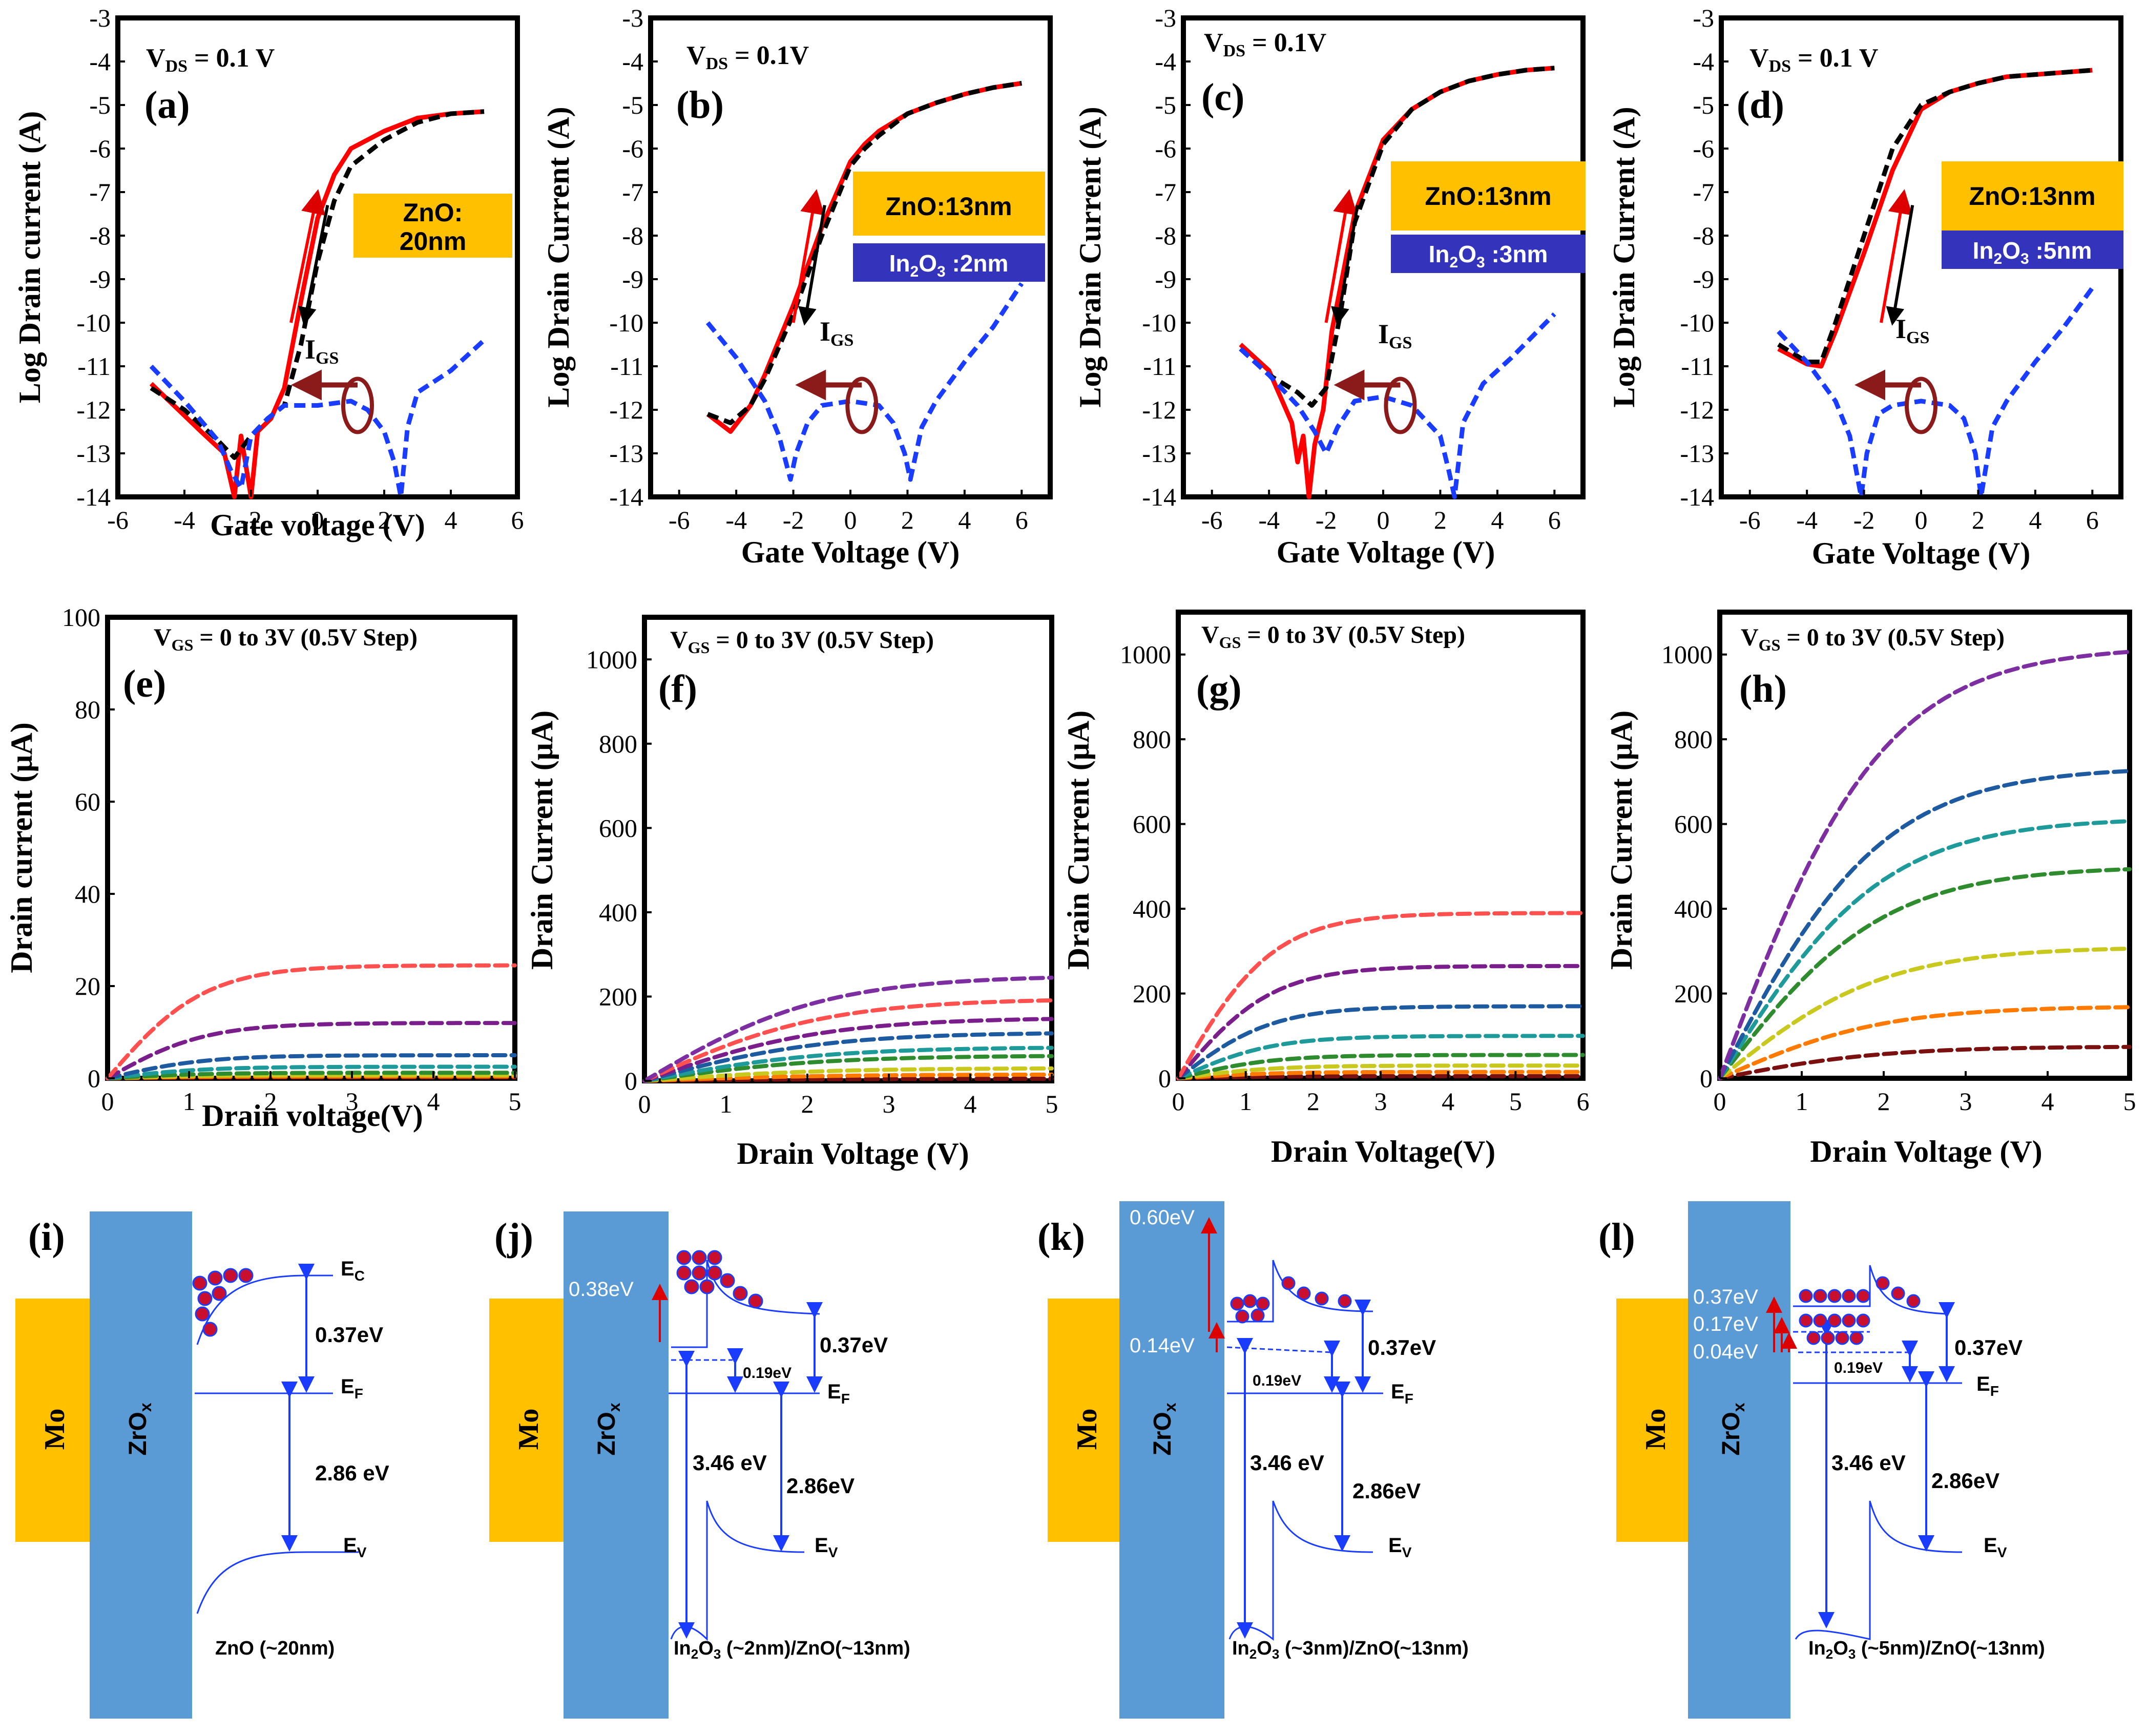 This screenshot has height=1736, width=2146. I want to click on plot-frame, so click(848, 849).